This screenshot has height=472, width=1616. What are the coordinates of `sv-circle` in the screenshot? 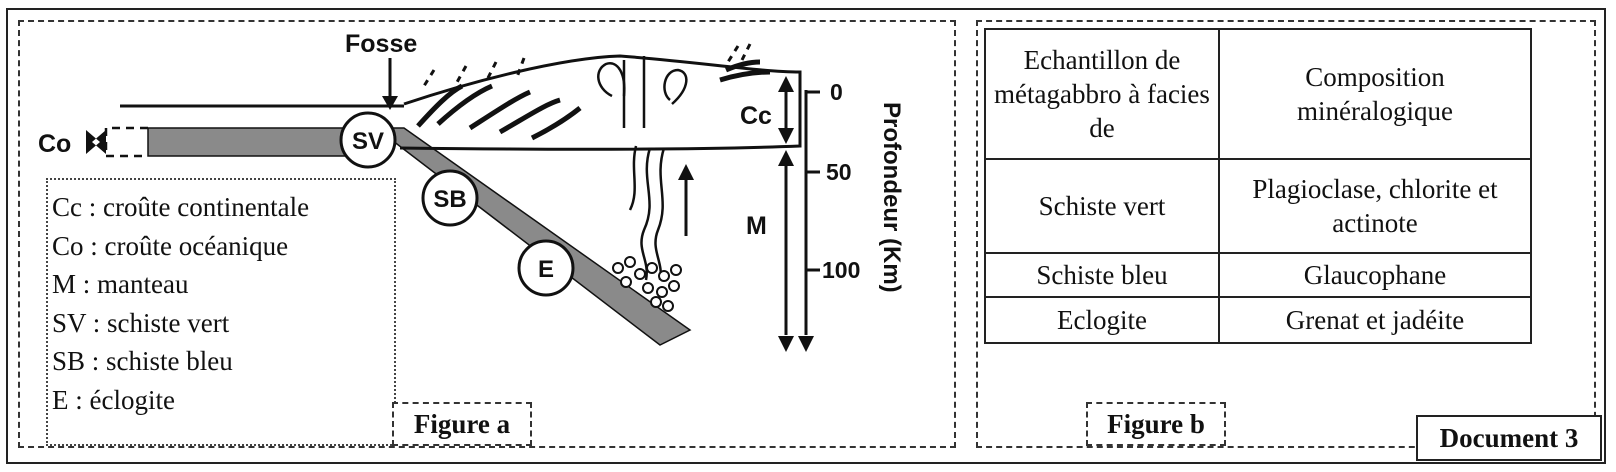 It's located at (368, 140).